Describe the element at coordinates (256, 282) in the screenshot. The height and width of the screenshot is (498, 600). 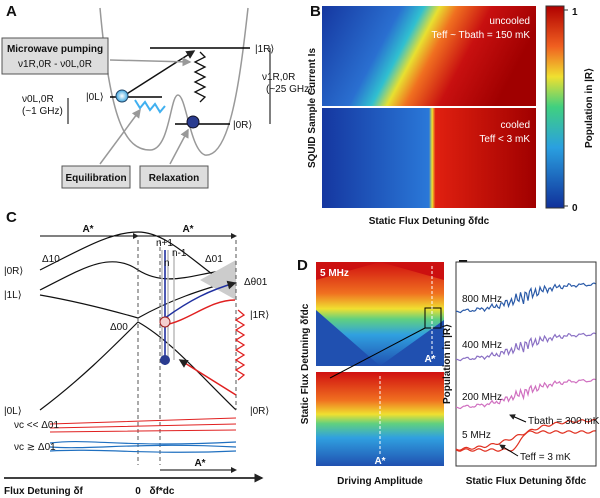
I see `gap: Δθ01` at that location.